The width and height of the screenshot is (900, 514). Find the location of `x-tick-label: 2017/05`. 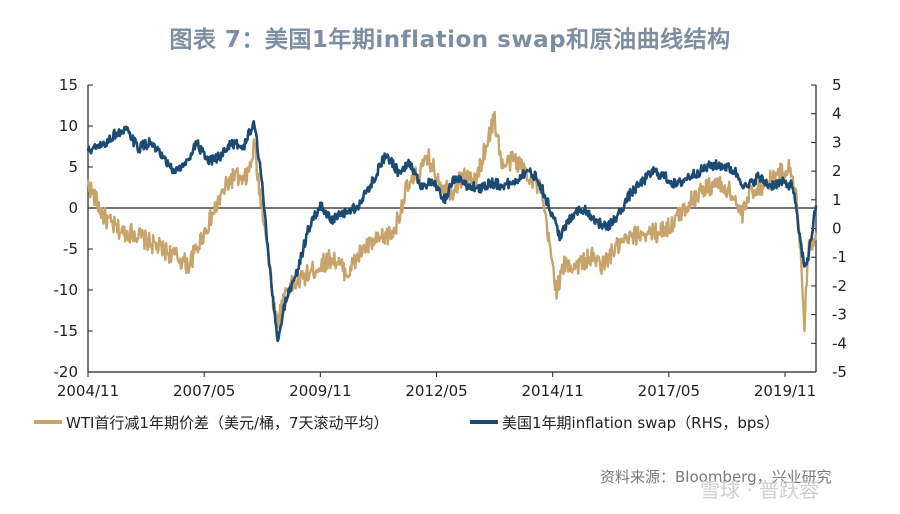

x-tick-label: 2017/05 is located at coordinates (669, 391).